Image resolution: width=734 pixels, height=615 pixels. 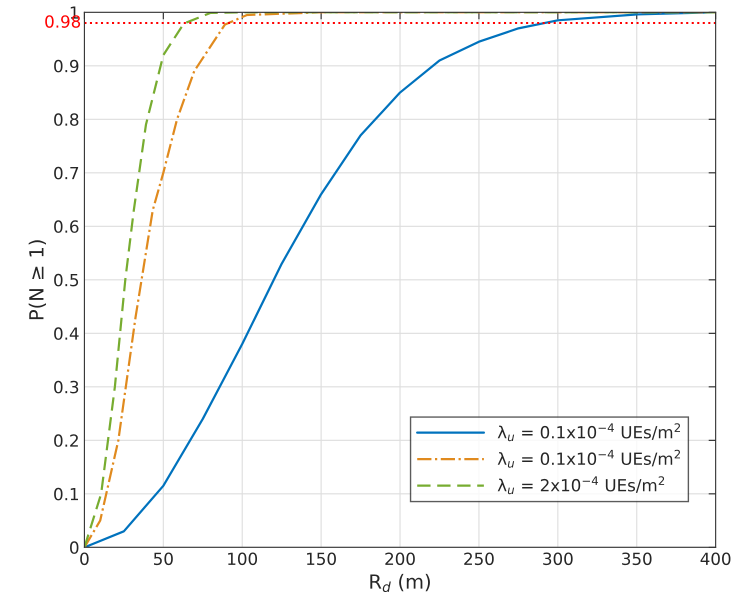 What do you see at coordinates (84, 559) in the screenshot?
I see `x-tick-label: 0` at bounding box center [84, 559].